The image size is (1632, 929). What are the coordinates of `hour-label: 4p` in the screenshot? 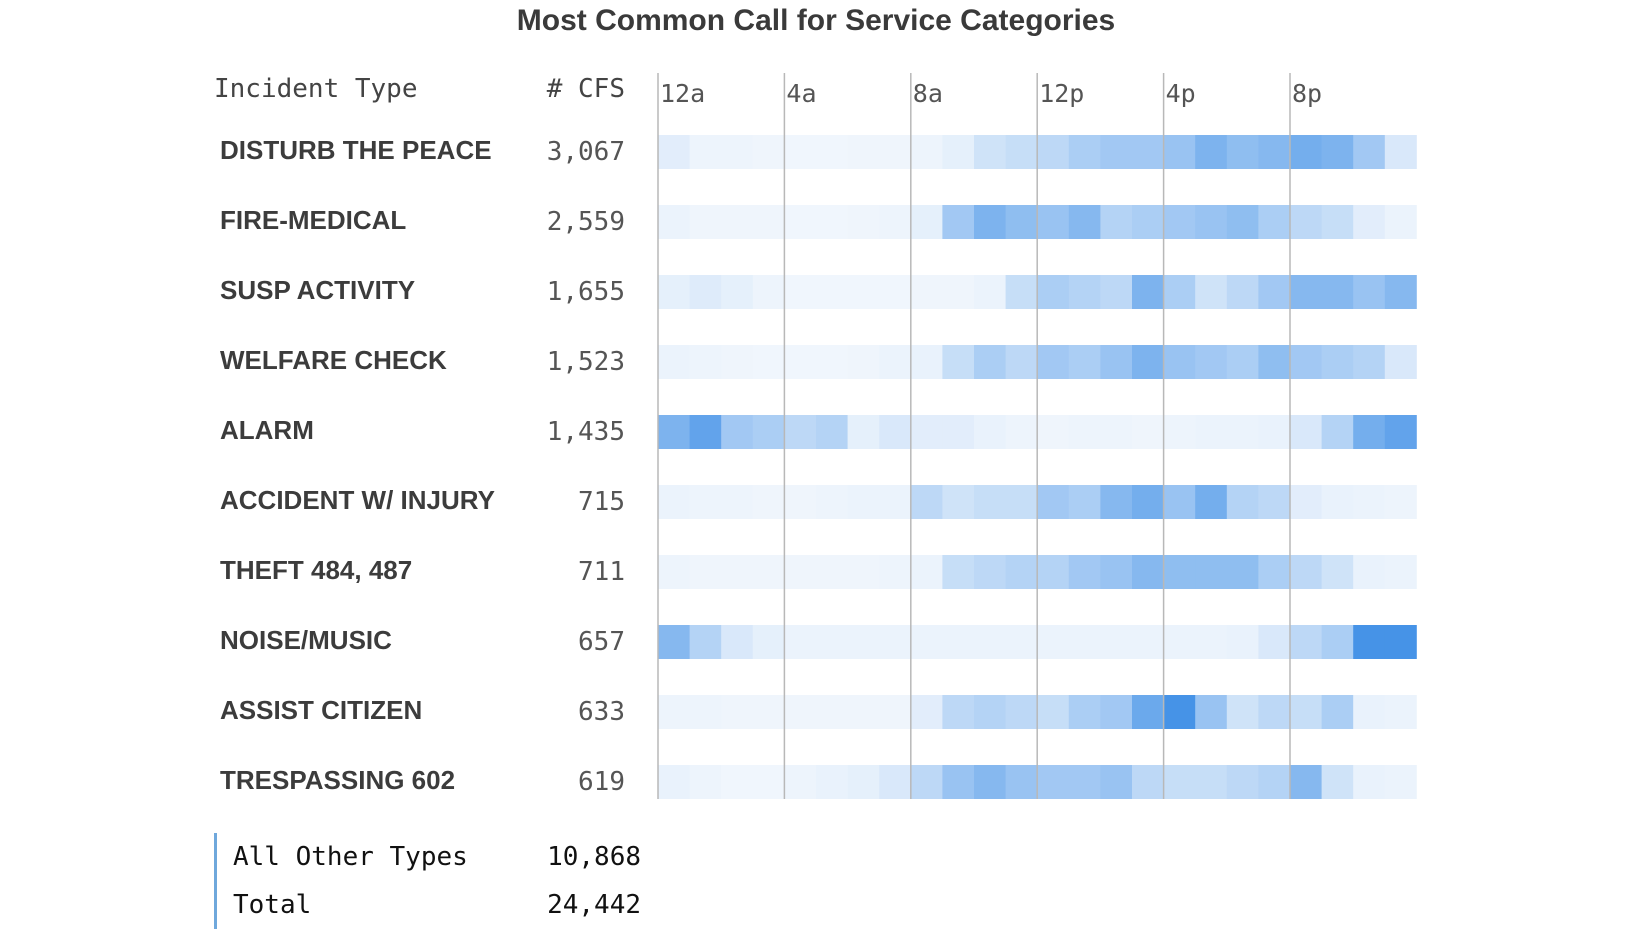 It's located at (1181, 93).